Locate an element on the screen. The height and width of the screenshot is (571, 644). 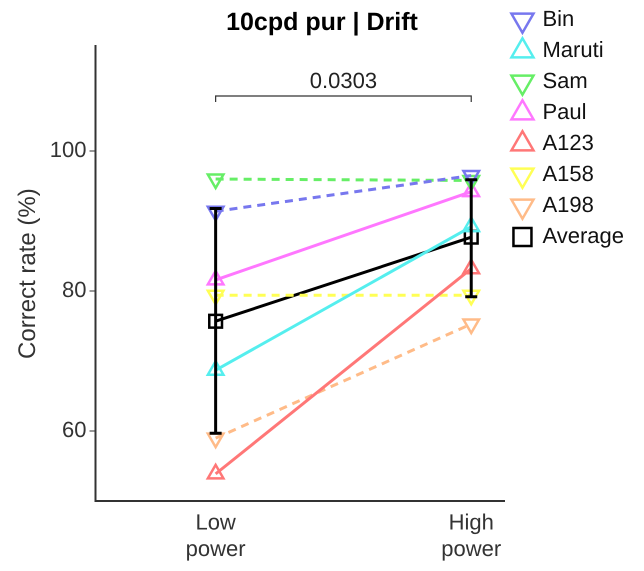
legend-label: Maruti is located at coordinates (573, 49).